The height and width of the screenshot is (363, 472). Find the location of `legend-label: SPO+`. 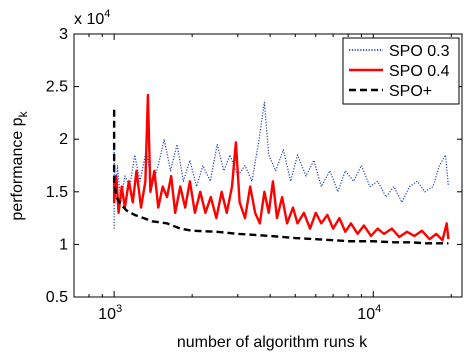

legend-label: SPO+ is located at coordinates (410, 91).